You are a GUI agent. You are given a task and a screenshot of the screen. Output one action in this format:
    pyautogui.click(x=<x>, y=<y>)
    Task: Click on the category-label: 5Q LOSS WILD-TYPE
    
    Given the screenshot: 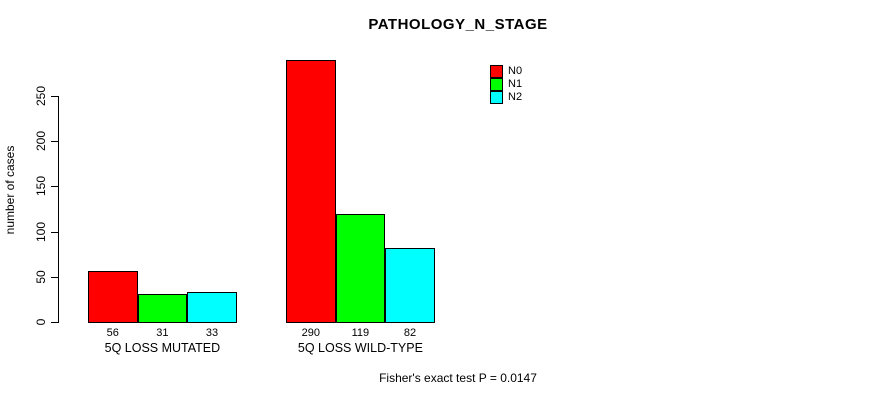 What is the action you would take?
    pyautogui.click(x=360, y=348)
    